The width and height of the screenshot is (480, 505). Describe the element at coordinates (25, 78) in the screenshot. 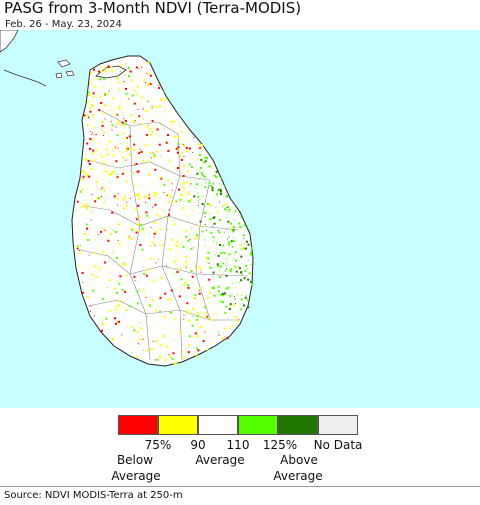

I see `adams-bridge` at that location.